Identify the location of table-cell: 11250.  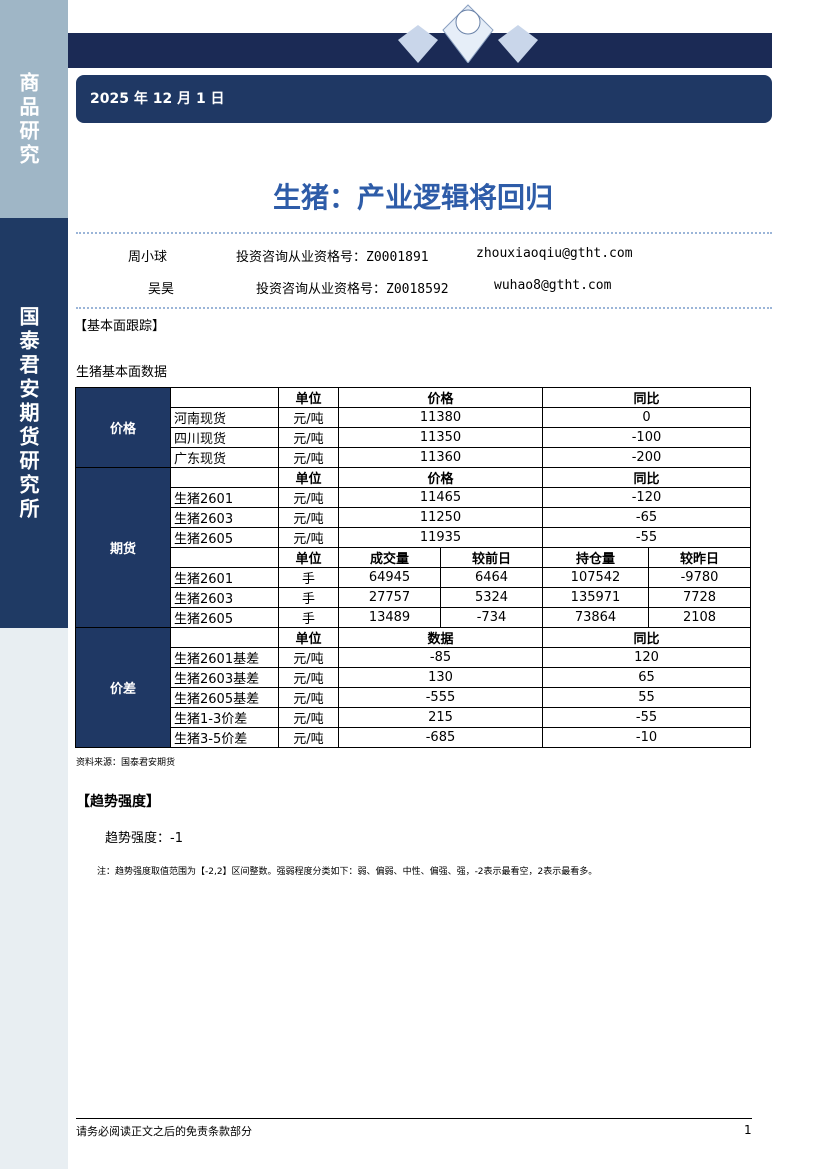
(440, 517).